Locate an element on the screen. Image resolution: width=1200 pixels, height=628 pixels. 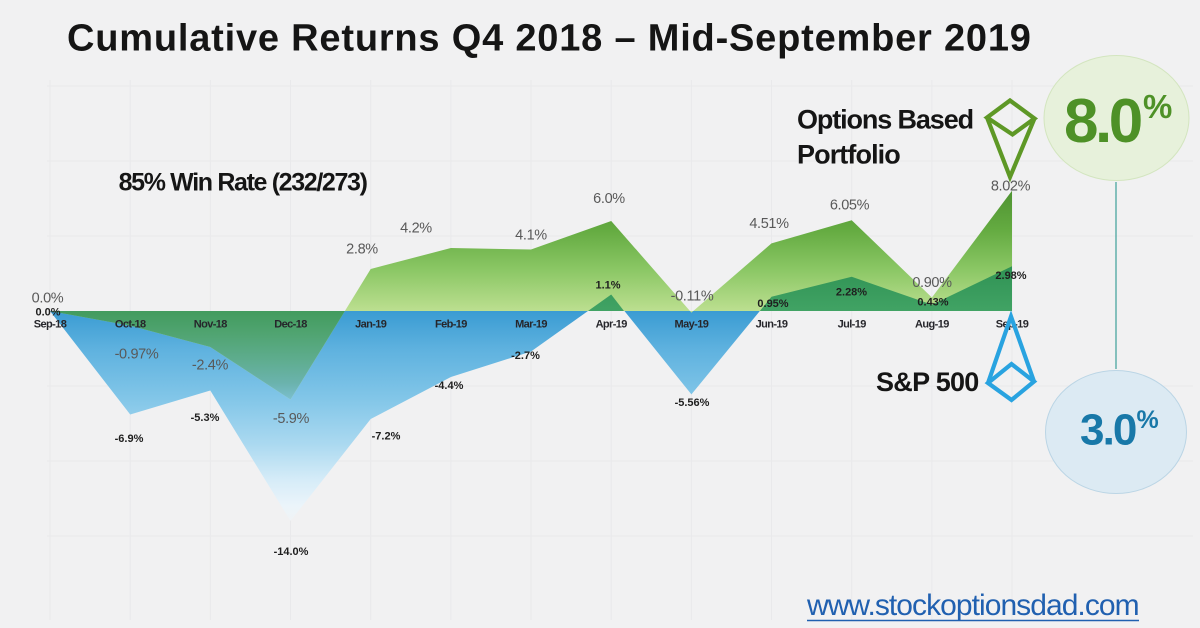
svg-text: 0.90% is located at coordinates (932, 283).